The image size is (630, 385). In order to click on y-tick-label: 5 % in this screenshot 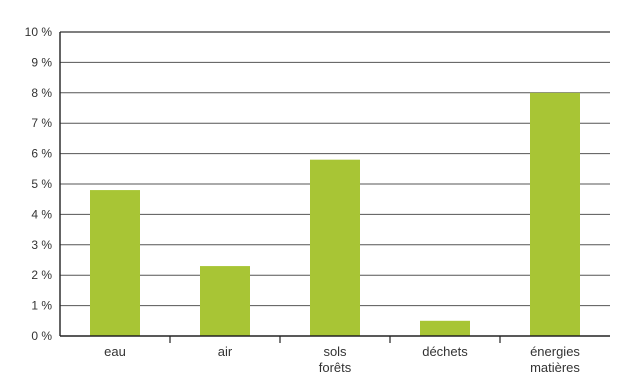, I will do `click(41, 184)`.